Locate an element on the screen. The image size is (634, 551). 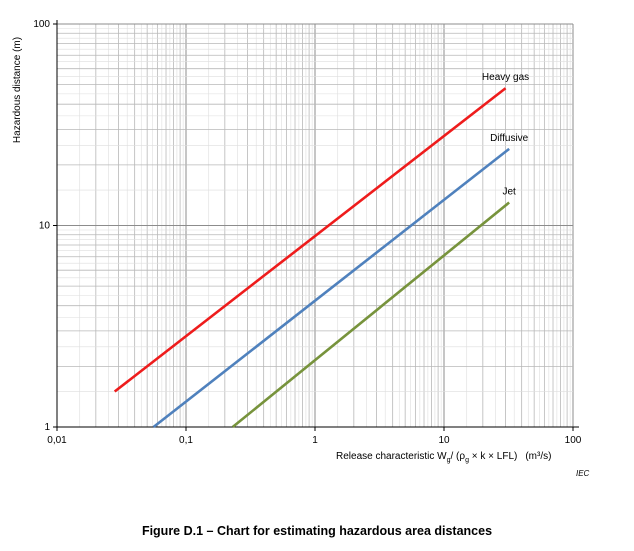
x-tick-label: 100 is located at coordinates (573, 440).